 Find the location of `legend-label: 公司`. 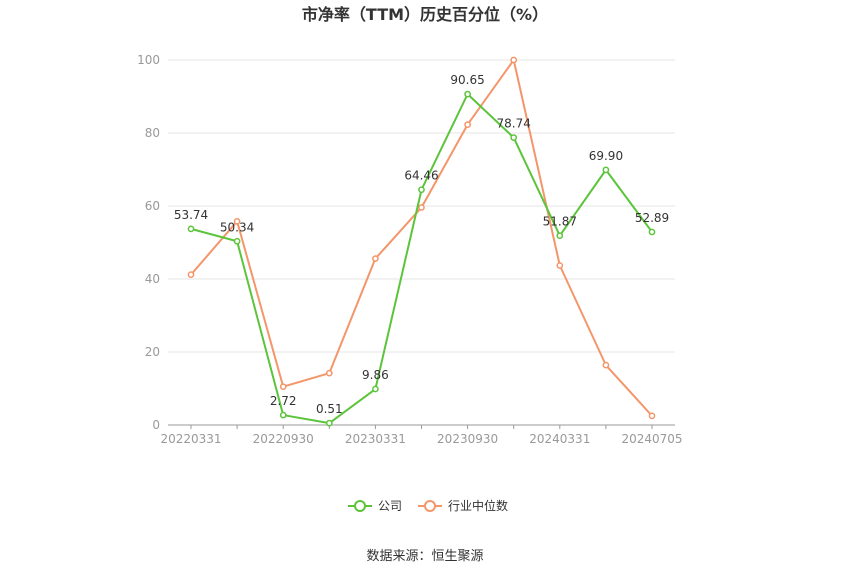

legend-label: 公司 is located at coordinates (390, 506).